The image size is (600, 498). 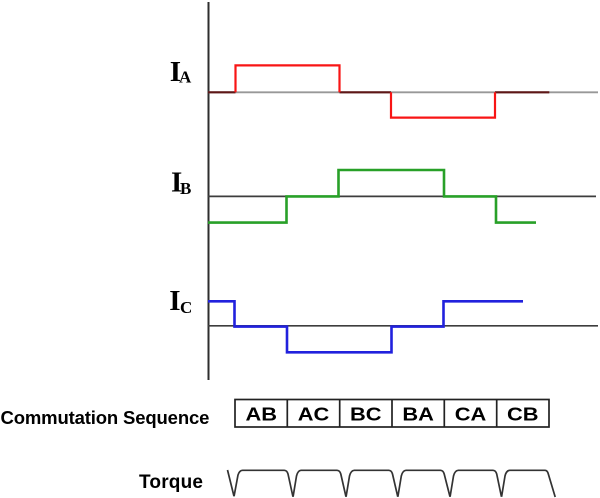 What do you see at coordinates (418, 415) in the screenshot?
I see `svg-text: BA` at bounding box center [418, 415].